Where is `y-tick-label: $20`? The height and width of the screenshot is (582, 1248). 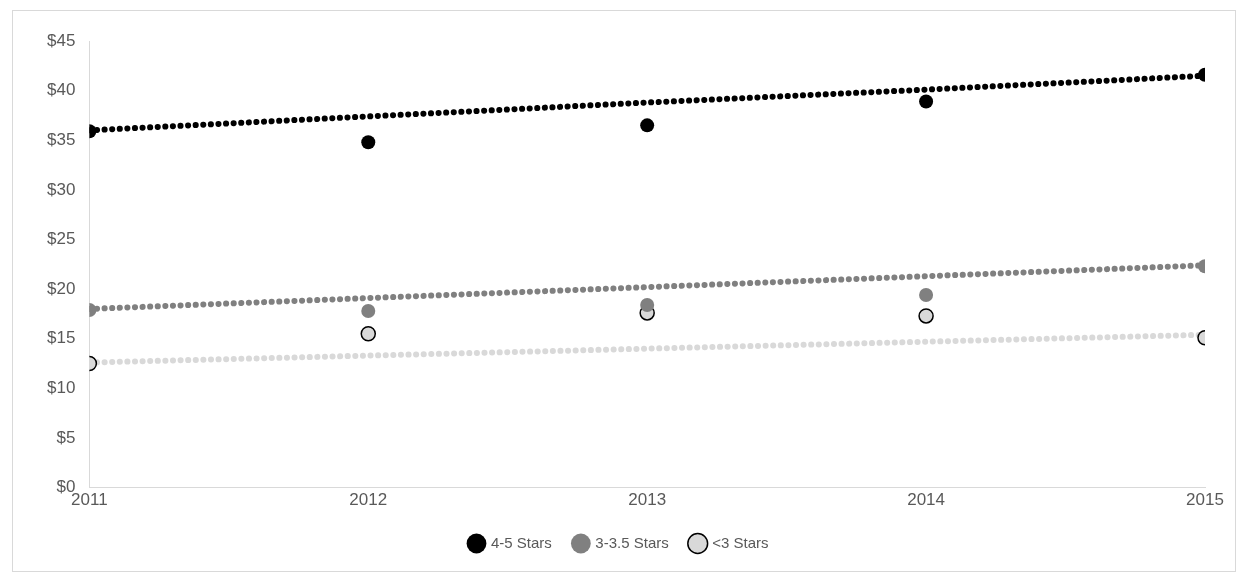 y-tick-label: $20 is located at coordinates (61, 288).